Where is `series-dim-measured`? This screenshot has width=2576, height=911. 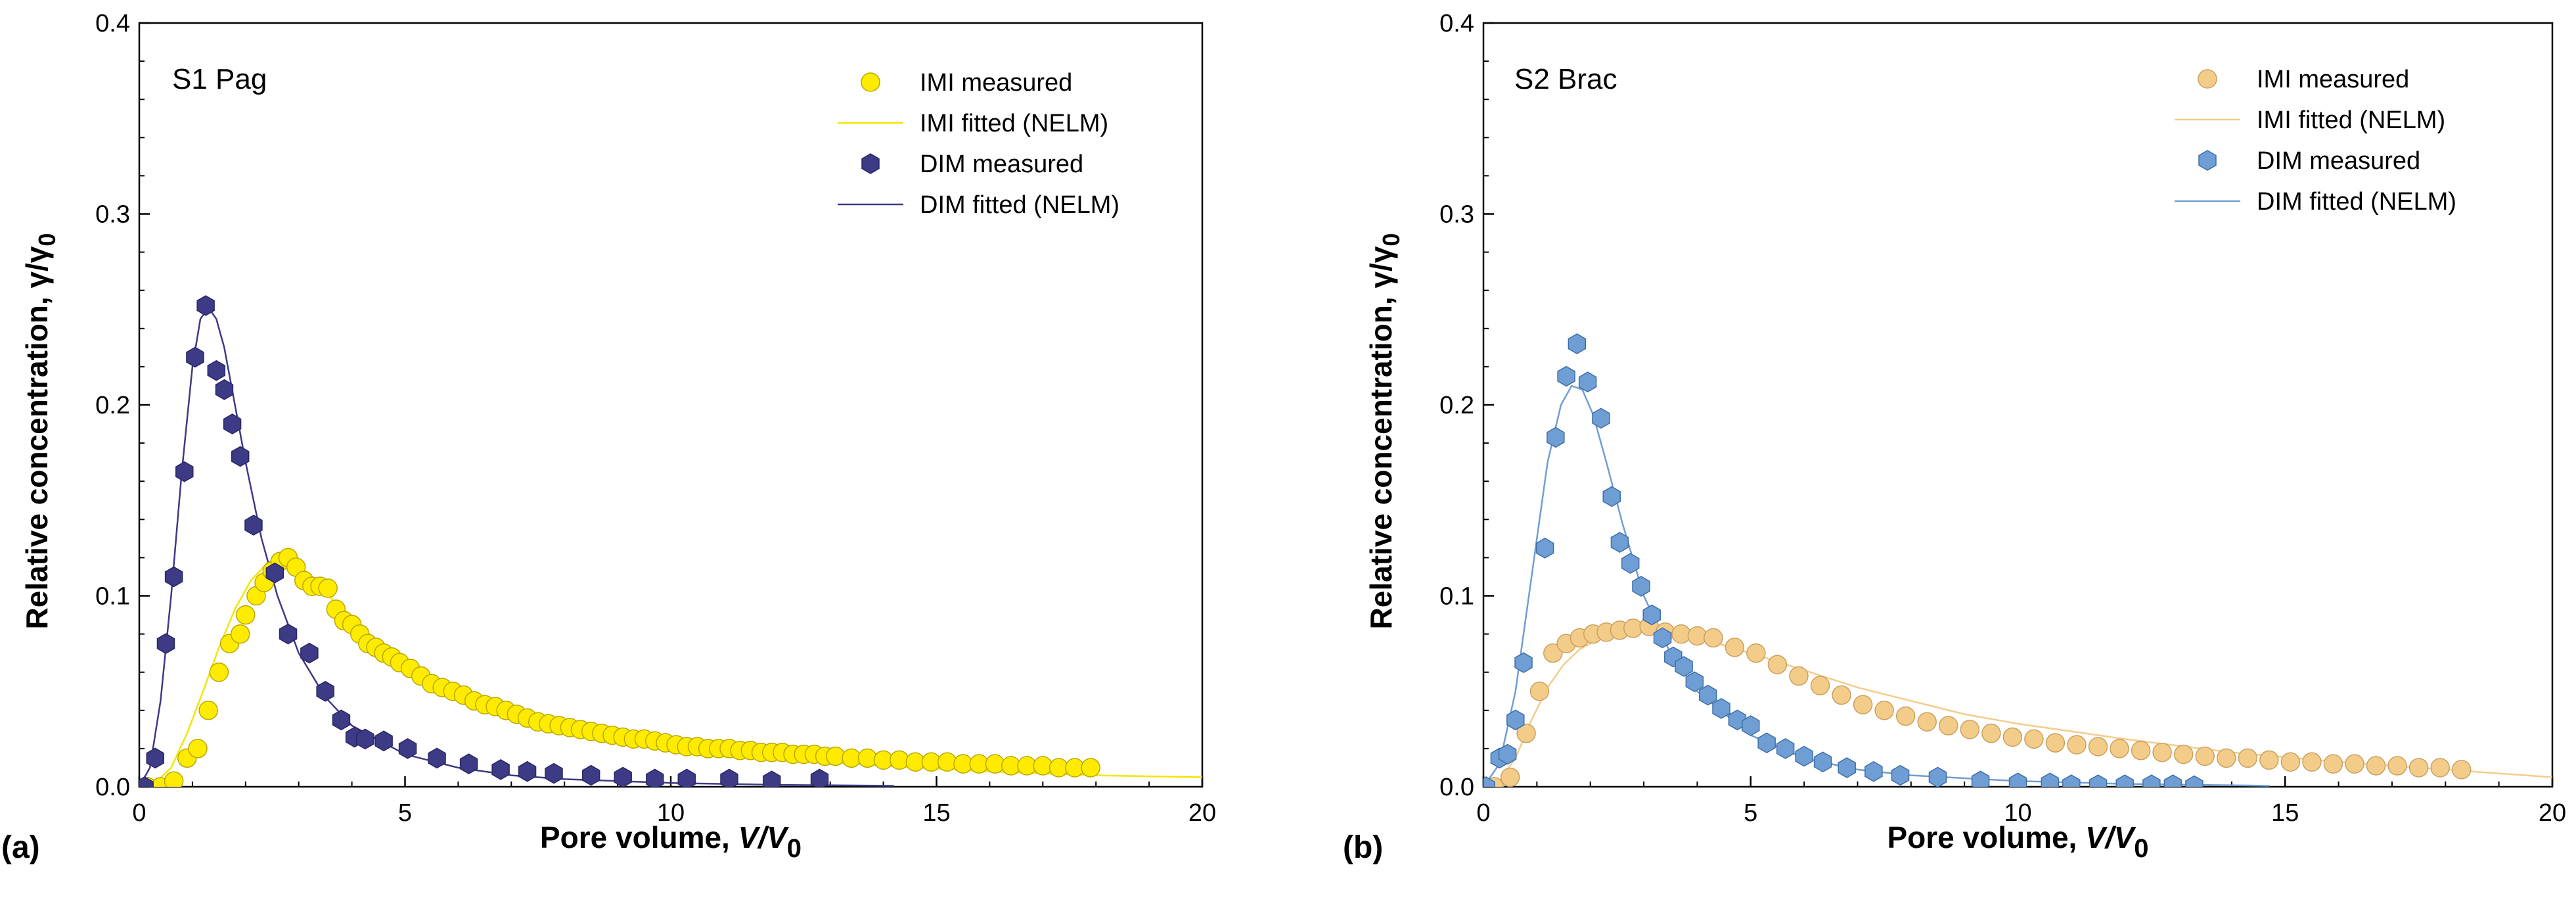 series-dim-measured is located at coordinates (1843, 560).